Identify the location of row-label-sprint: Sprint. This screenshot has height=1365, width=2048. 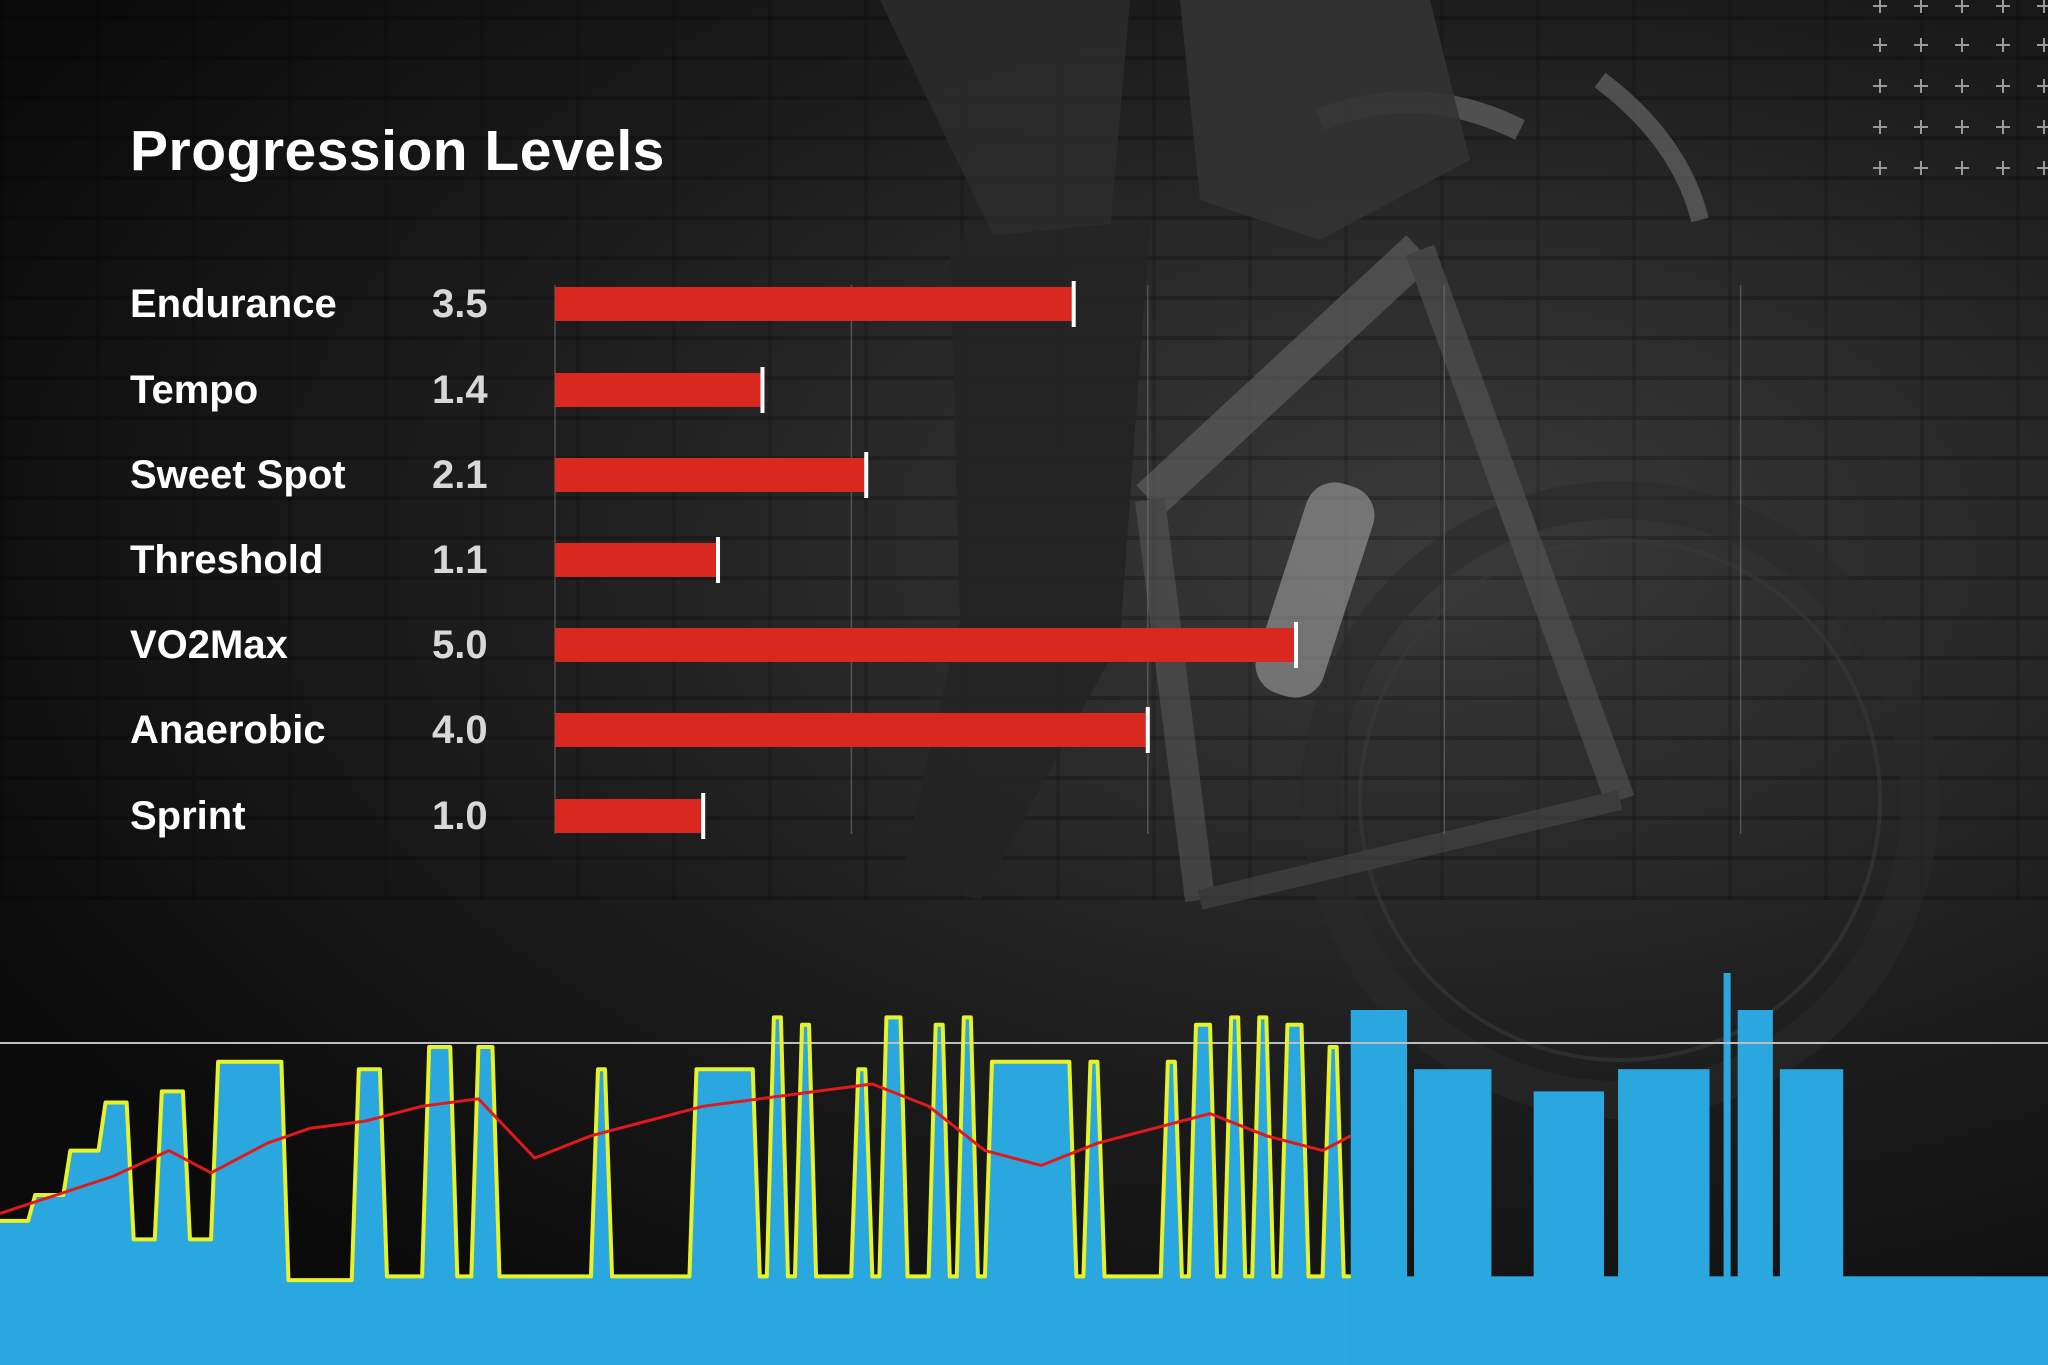
(188, 816).